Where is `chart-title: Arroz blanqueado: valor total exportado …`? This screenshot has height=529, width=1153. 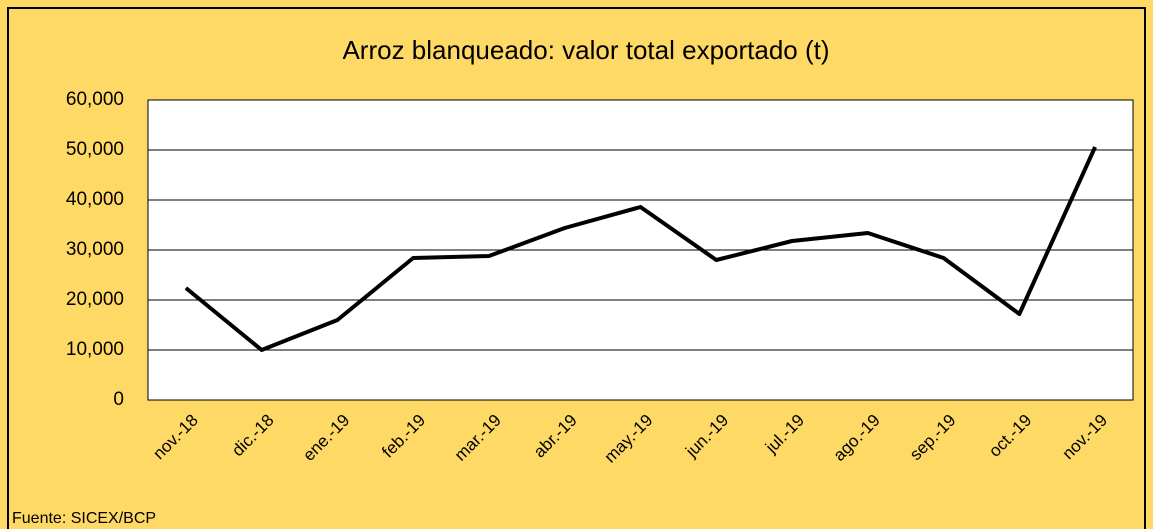 chart-title: Arroz blanqueado: valor total exportado … is located at coordinates (585, 50).